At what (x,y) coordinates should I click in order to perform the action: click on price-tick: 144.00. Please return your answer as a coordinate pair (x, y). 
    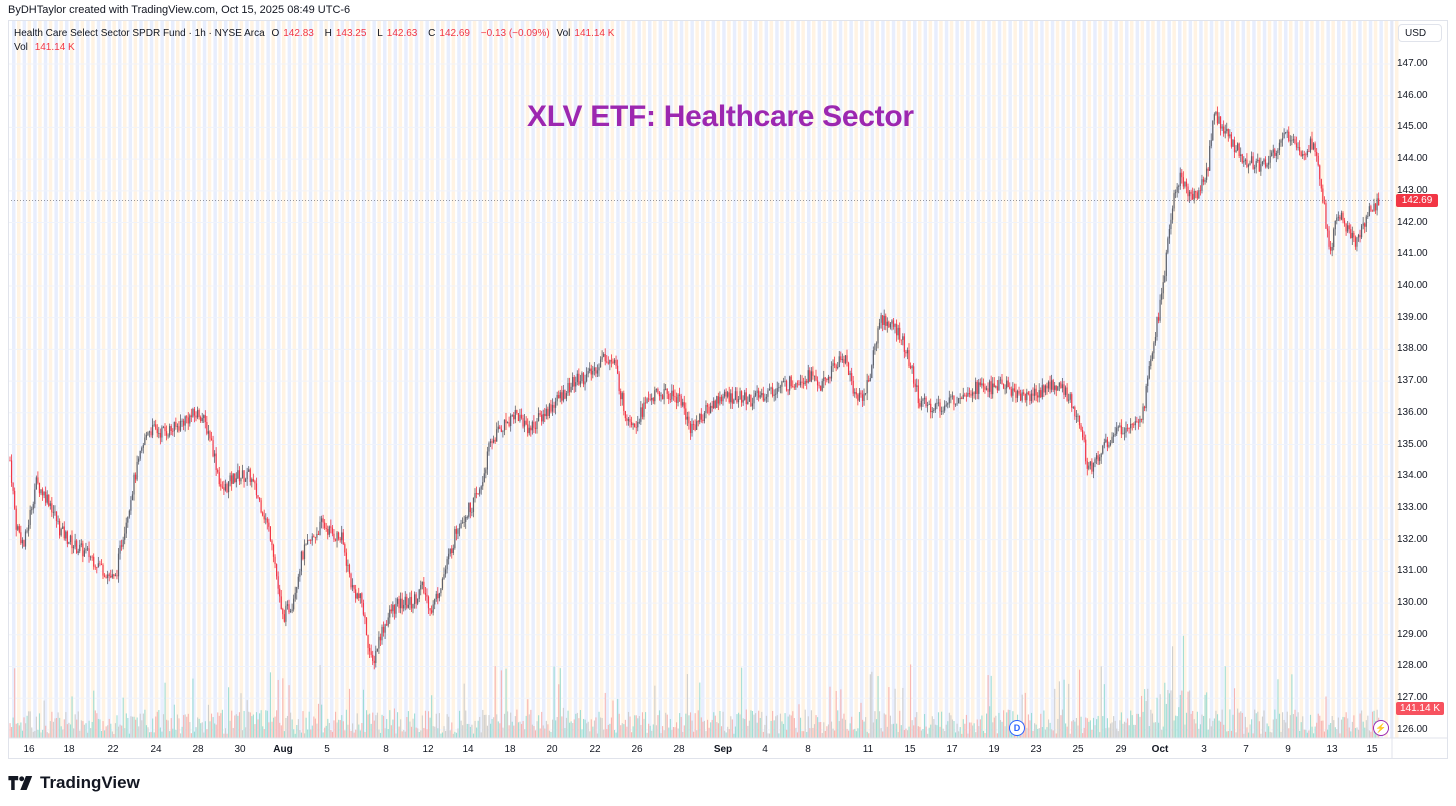
    Looking at the image, I should click on (1412, 159).